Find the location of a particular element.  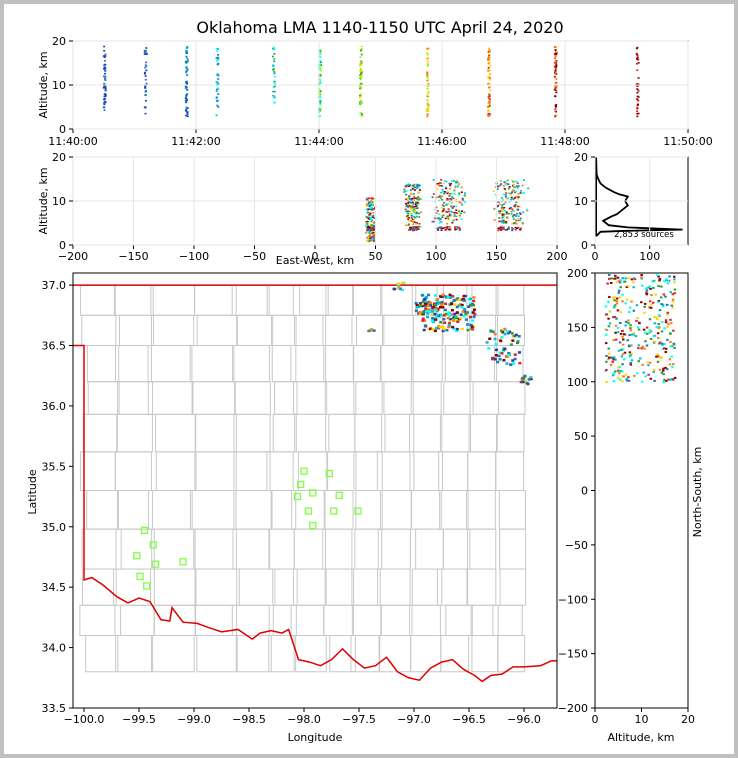

y-tick-label: 0 is located at coordinates (584, 491).